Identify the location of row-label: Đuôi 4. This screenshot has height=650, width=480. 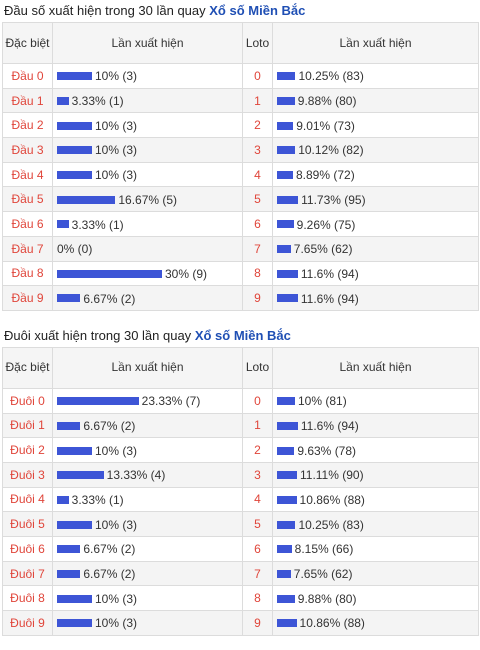
(27, 499).